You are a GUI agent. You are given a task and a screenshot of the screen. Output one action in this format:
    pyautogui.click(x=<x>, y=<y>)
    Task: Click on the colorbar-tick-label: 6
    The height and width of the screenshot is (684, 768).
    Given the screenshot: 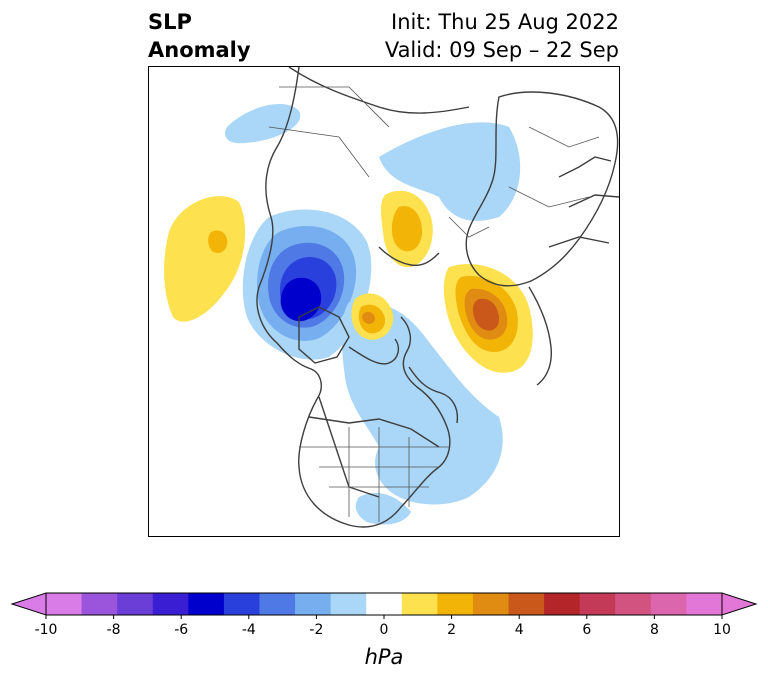 What is the action you would take?
    pyautogui.click(x=586, y=630)
    